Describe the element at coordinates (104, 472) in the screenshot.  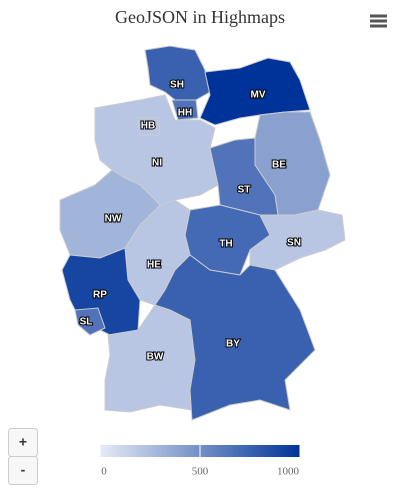
I see `color-tick-label: 0` at that location.